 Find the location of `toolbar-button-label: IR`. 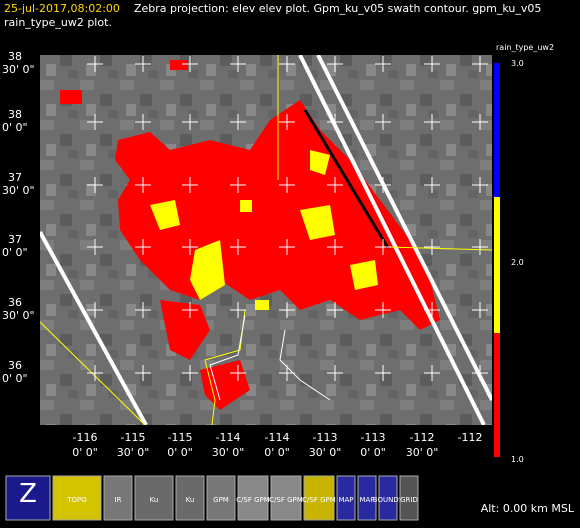

toolbar-button-label: IR is located at coordinates (118, 500).